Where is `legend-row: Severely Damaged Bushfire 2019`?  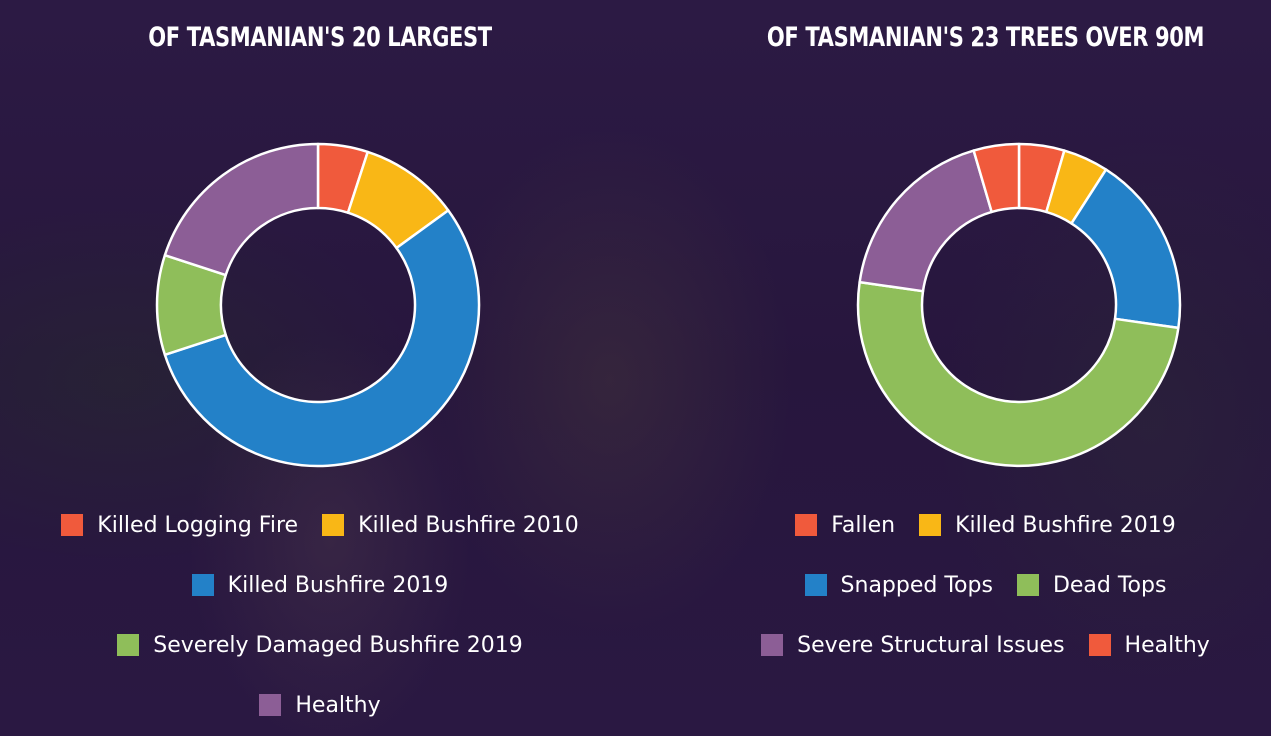 legend-row: Severely Damaged Bushfire 2019 is located at coordinates (320, 645).